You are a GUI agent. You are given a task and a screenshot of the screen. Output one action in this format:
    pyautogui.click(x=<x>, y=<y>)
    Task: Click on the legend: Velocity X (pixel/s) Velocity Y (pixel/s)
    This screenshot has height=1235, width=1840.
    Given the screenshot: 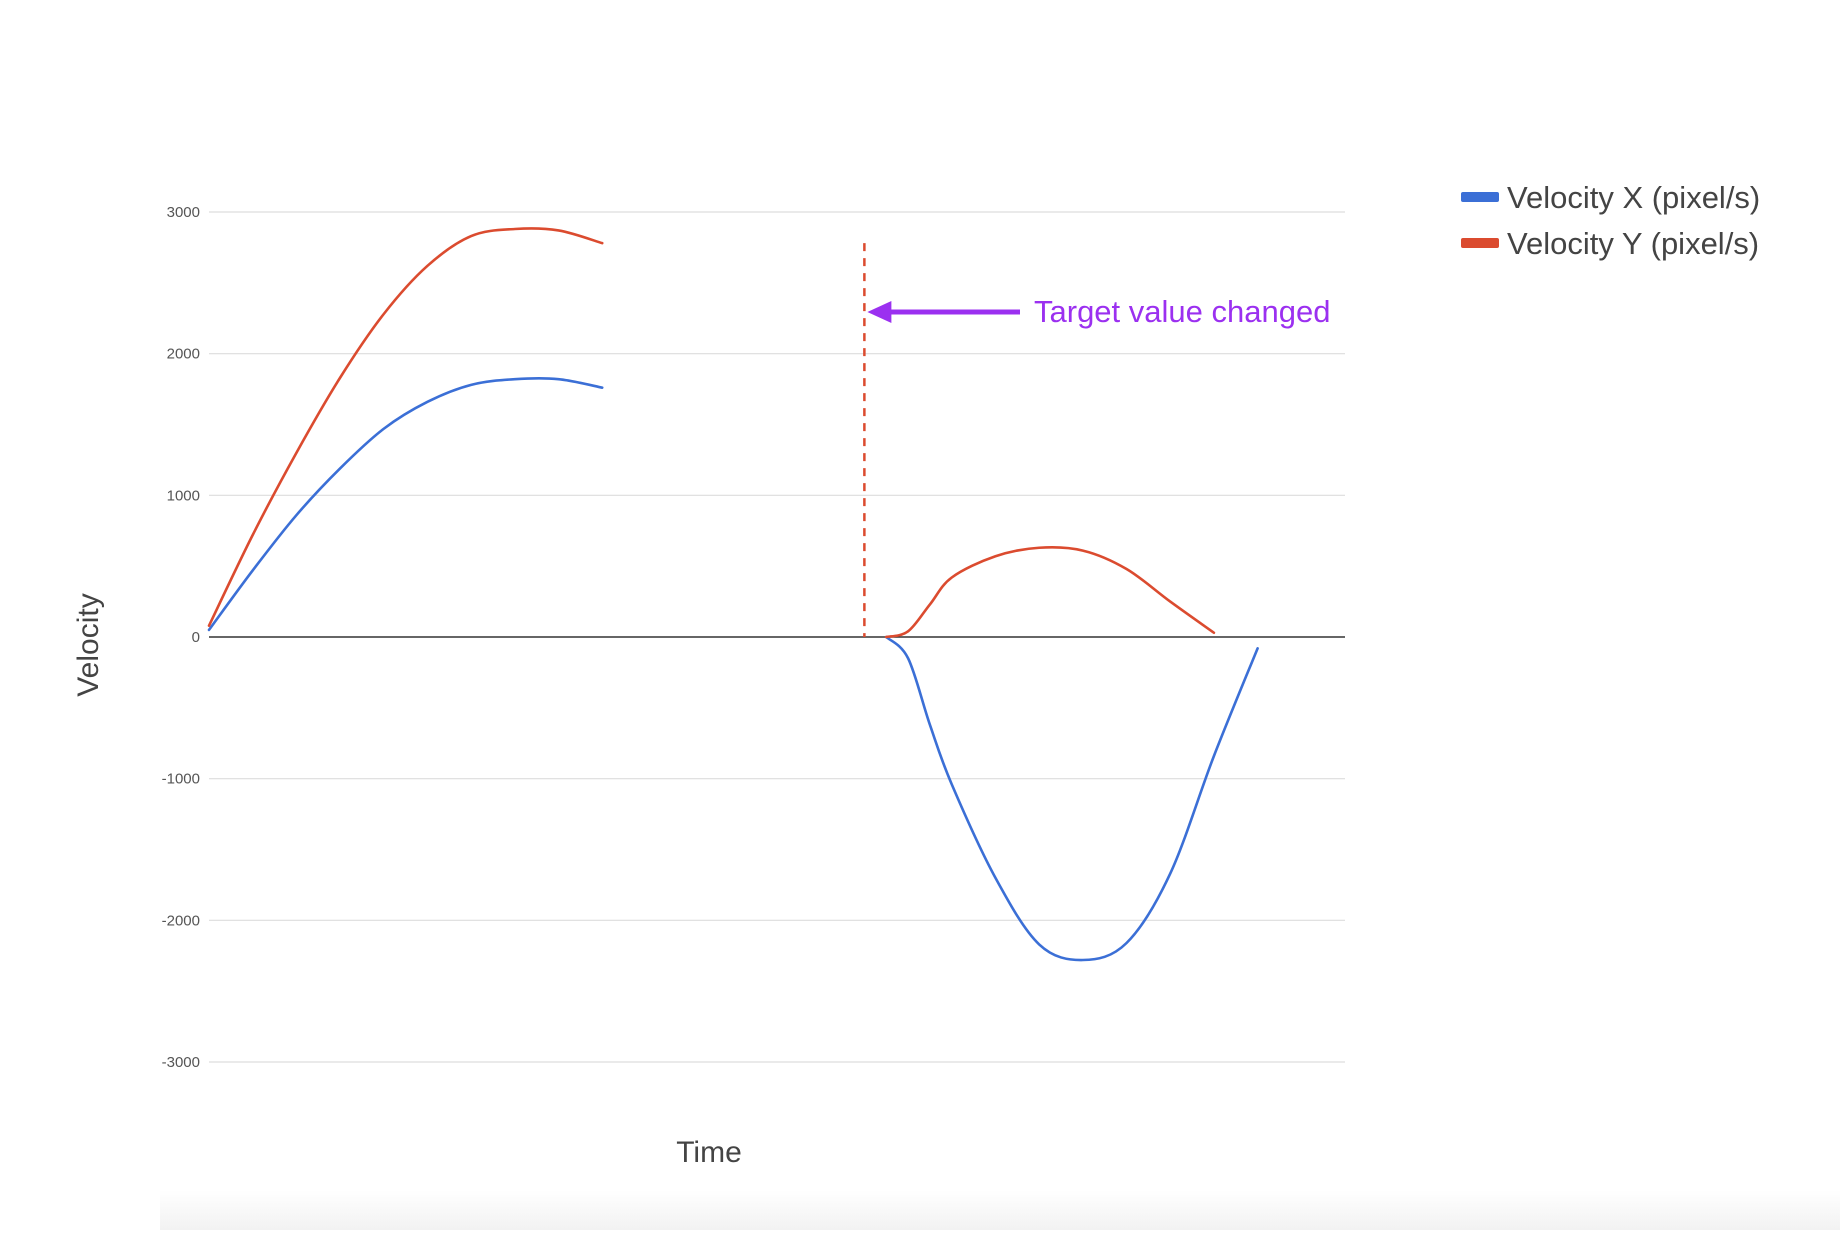 What is the action you would take?
    pyautogui.click(x=1610, y=220)
    